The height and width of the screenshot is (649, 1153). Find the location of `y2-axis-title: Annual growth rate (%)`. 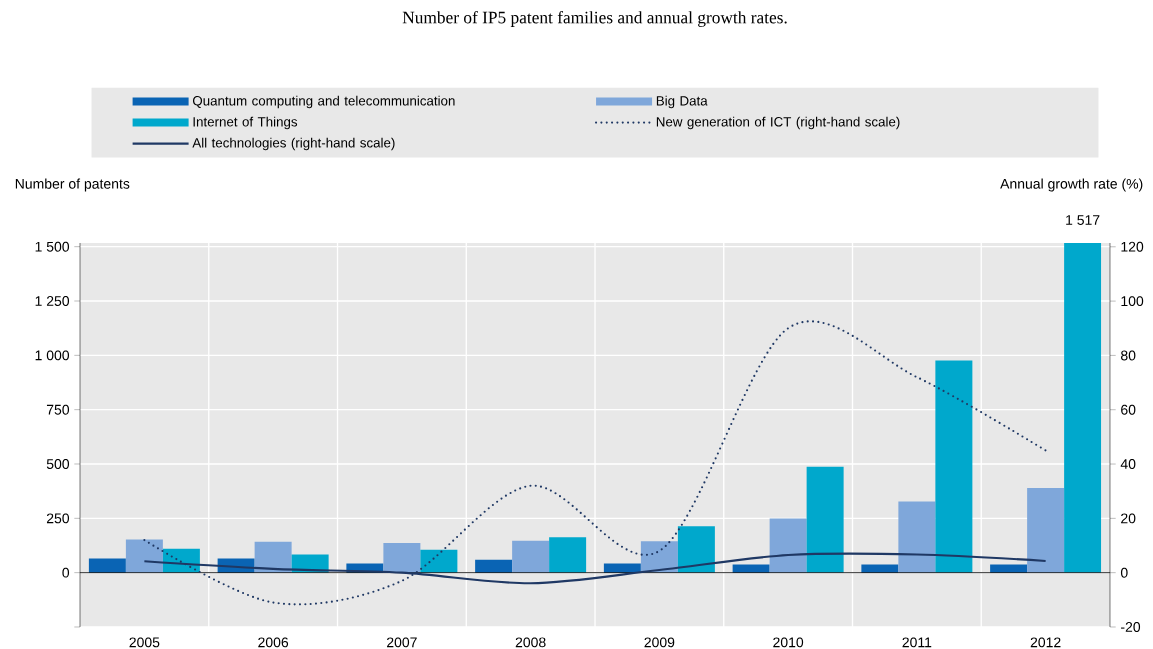

y2-axis-title: Annual growth rate (%) is located at coordinates (1071, 185).